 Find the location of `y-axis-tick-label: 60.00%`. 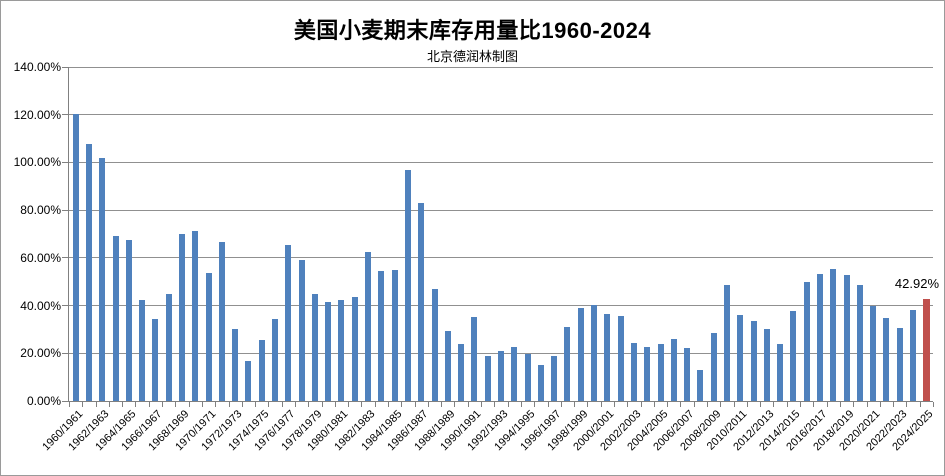

y-axis-tick-label: 60.00% is located at coordinates (40, 257).